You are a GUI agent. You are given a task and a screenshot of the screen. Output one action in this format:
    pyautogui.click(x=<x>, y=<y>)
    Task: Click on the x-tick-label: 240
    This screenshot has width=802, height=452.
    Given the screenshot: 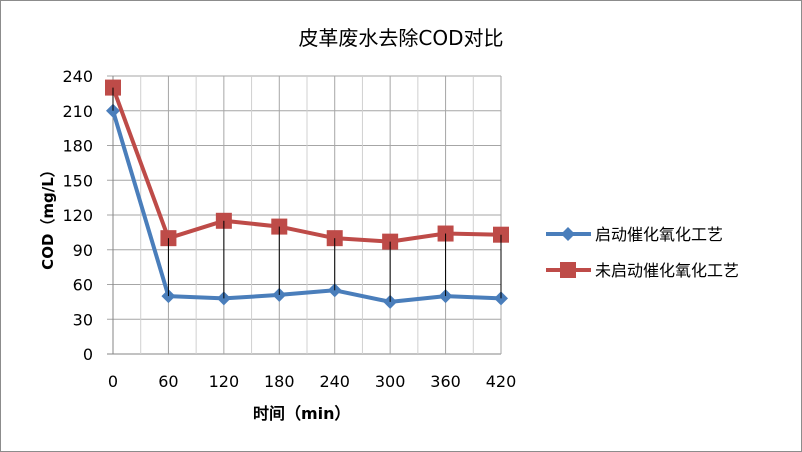 What is the action you would take?
    pyautogui.click(x=334, y=381)
    